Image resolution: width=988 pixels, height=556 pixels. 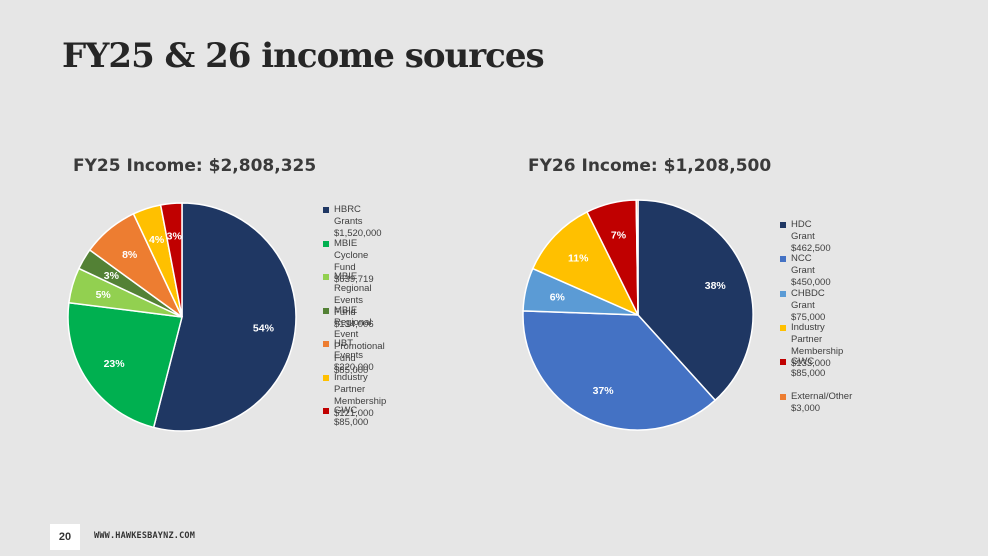 I want to click on fy25-legend-item-6: GWC $85,000, so click(x=345, y=417).